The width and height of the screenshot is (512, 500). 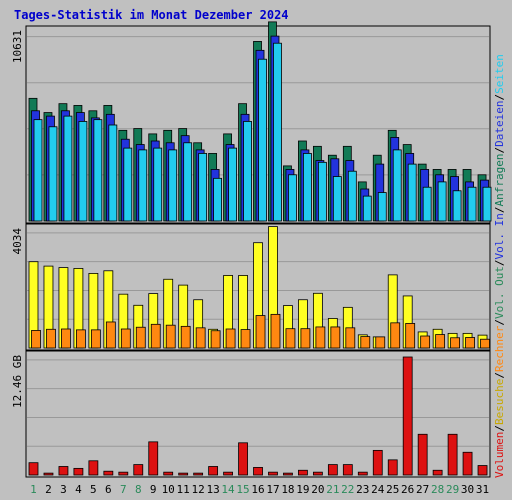 What do you see at coordinates (452, 489) in the screenshot?
I see `x-tick-day-29: 29` at bounding box center [452, 489].